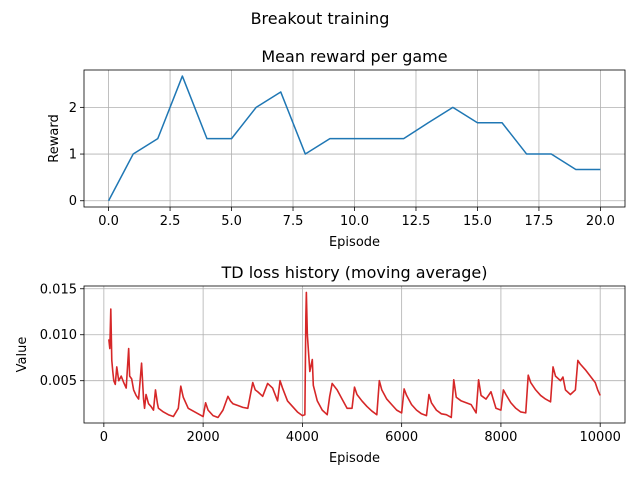 The height and width of the screenshot is (480, 640). Describe the element at coordinates (500, 437) in the screenshot. I see `x-tick-label: 8000` at that location.